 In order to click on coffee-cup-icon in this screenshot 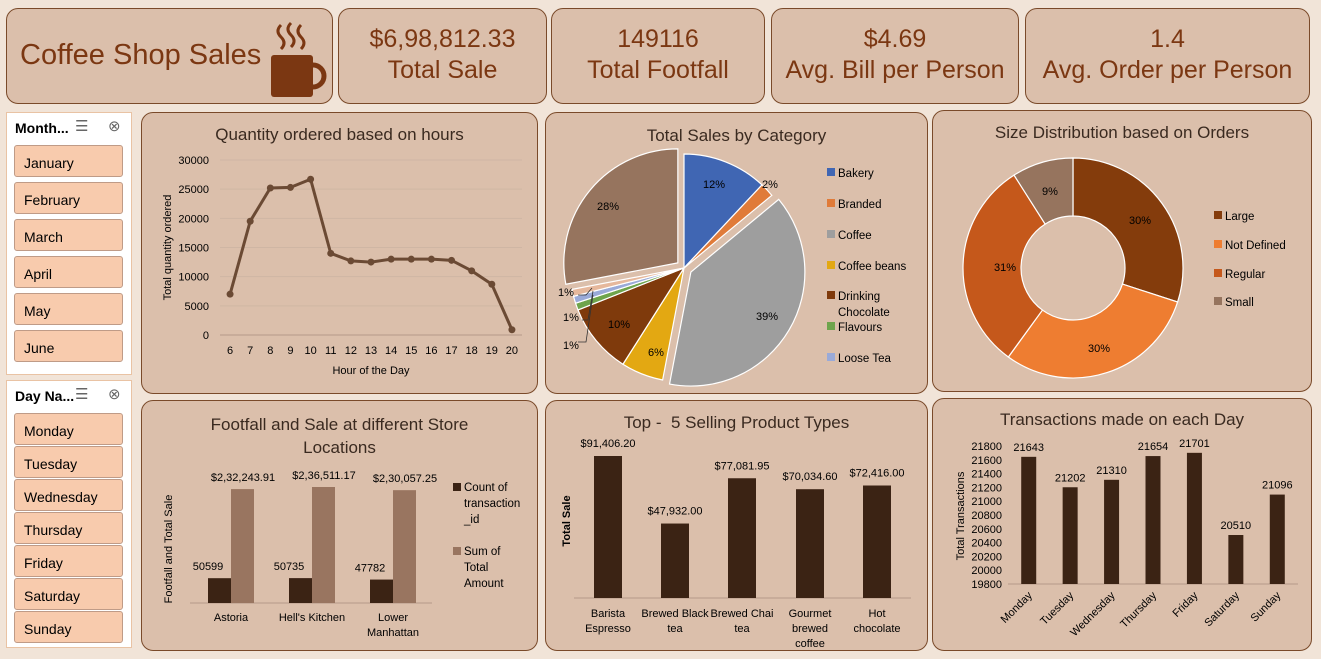, I will do `click(299, 59)`.